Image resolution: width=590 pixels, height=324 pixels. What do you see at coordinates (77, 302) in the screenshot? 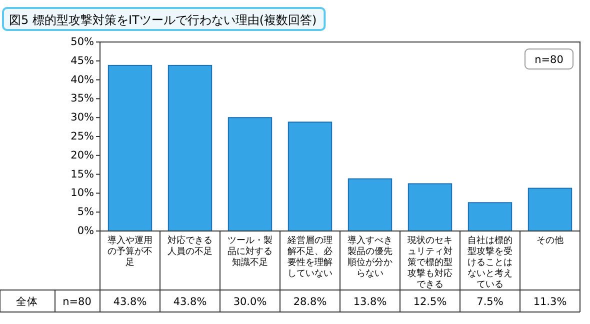
I see `text: n=80` at bounding box center [77, 302].